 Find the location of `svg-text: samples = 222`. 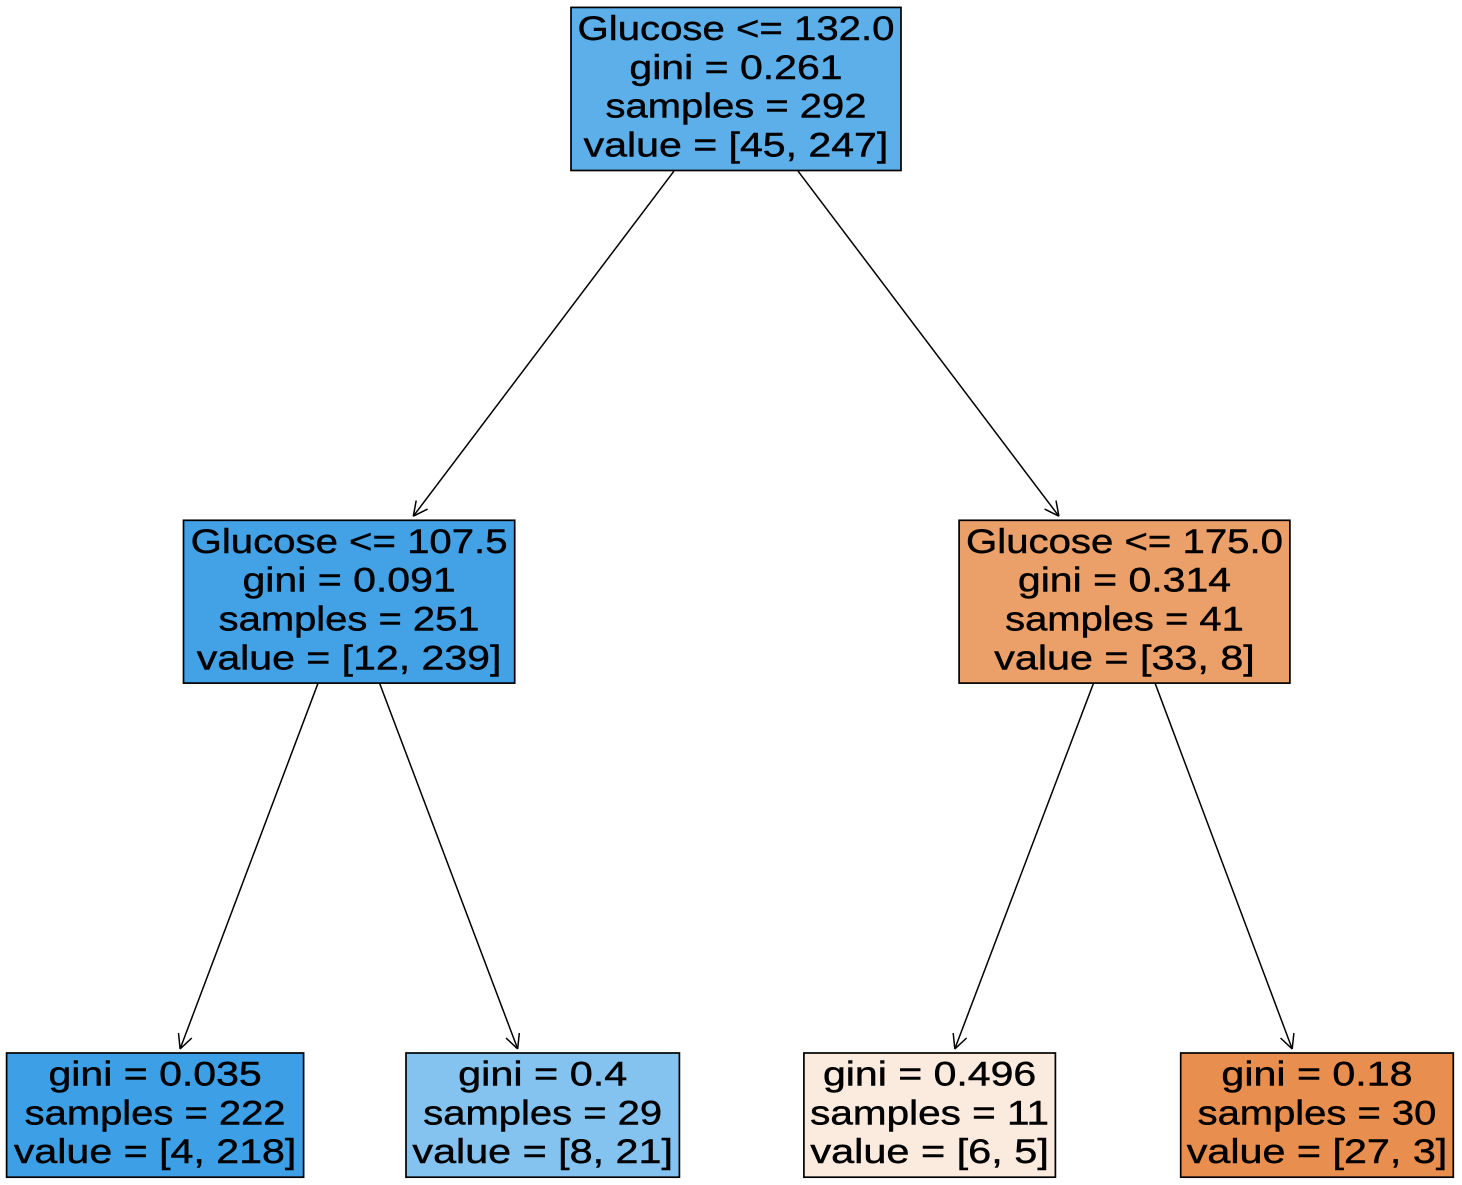

svg-text: samples = 222 is located at coordinates (155, 1113).